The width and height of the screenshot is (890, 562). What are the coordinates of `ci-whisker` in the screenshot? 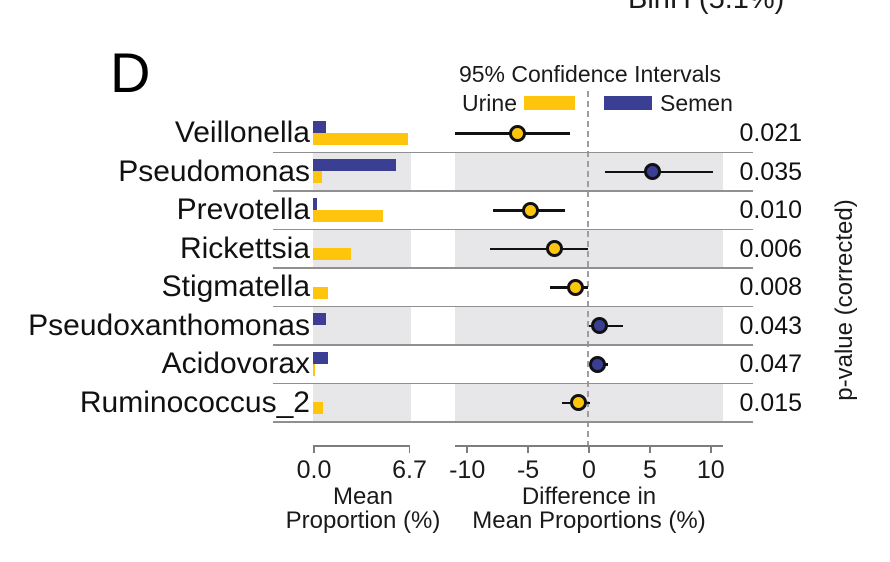 It's located at (539, 248).